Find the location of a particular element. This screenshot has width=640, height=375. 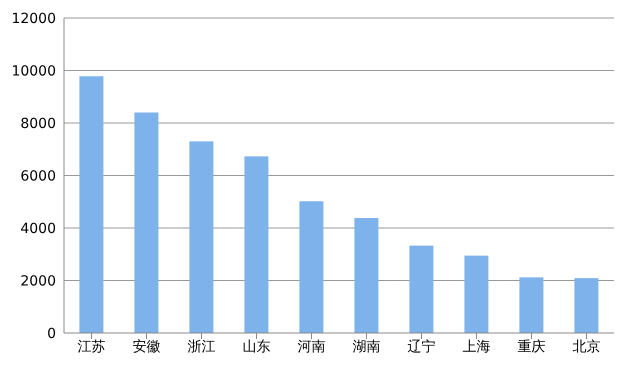

y-tick-label: 0 is located at coordinates (51, 334).